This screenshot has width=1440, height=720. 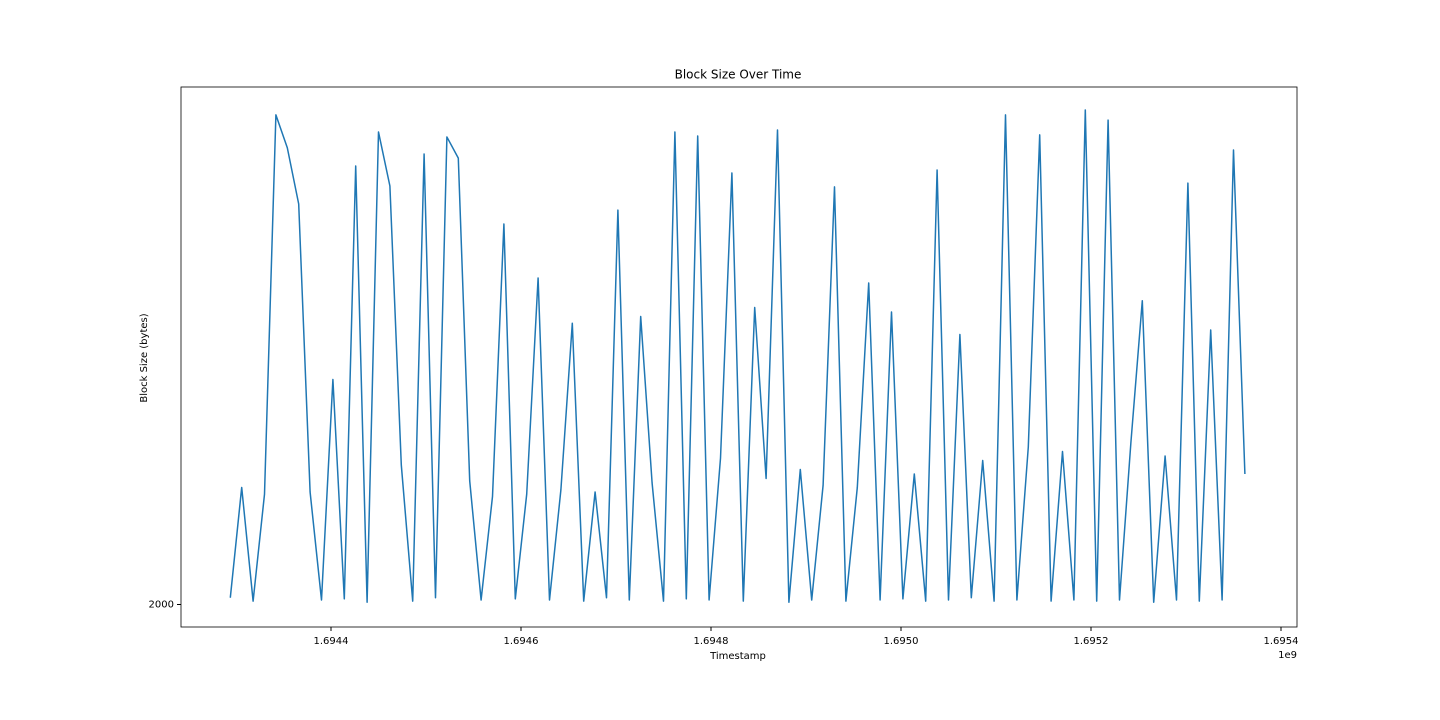 I want to click on chart-title: Block Size Over Time, so click(x=738, y=75).